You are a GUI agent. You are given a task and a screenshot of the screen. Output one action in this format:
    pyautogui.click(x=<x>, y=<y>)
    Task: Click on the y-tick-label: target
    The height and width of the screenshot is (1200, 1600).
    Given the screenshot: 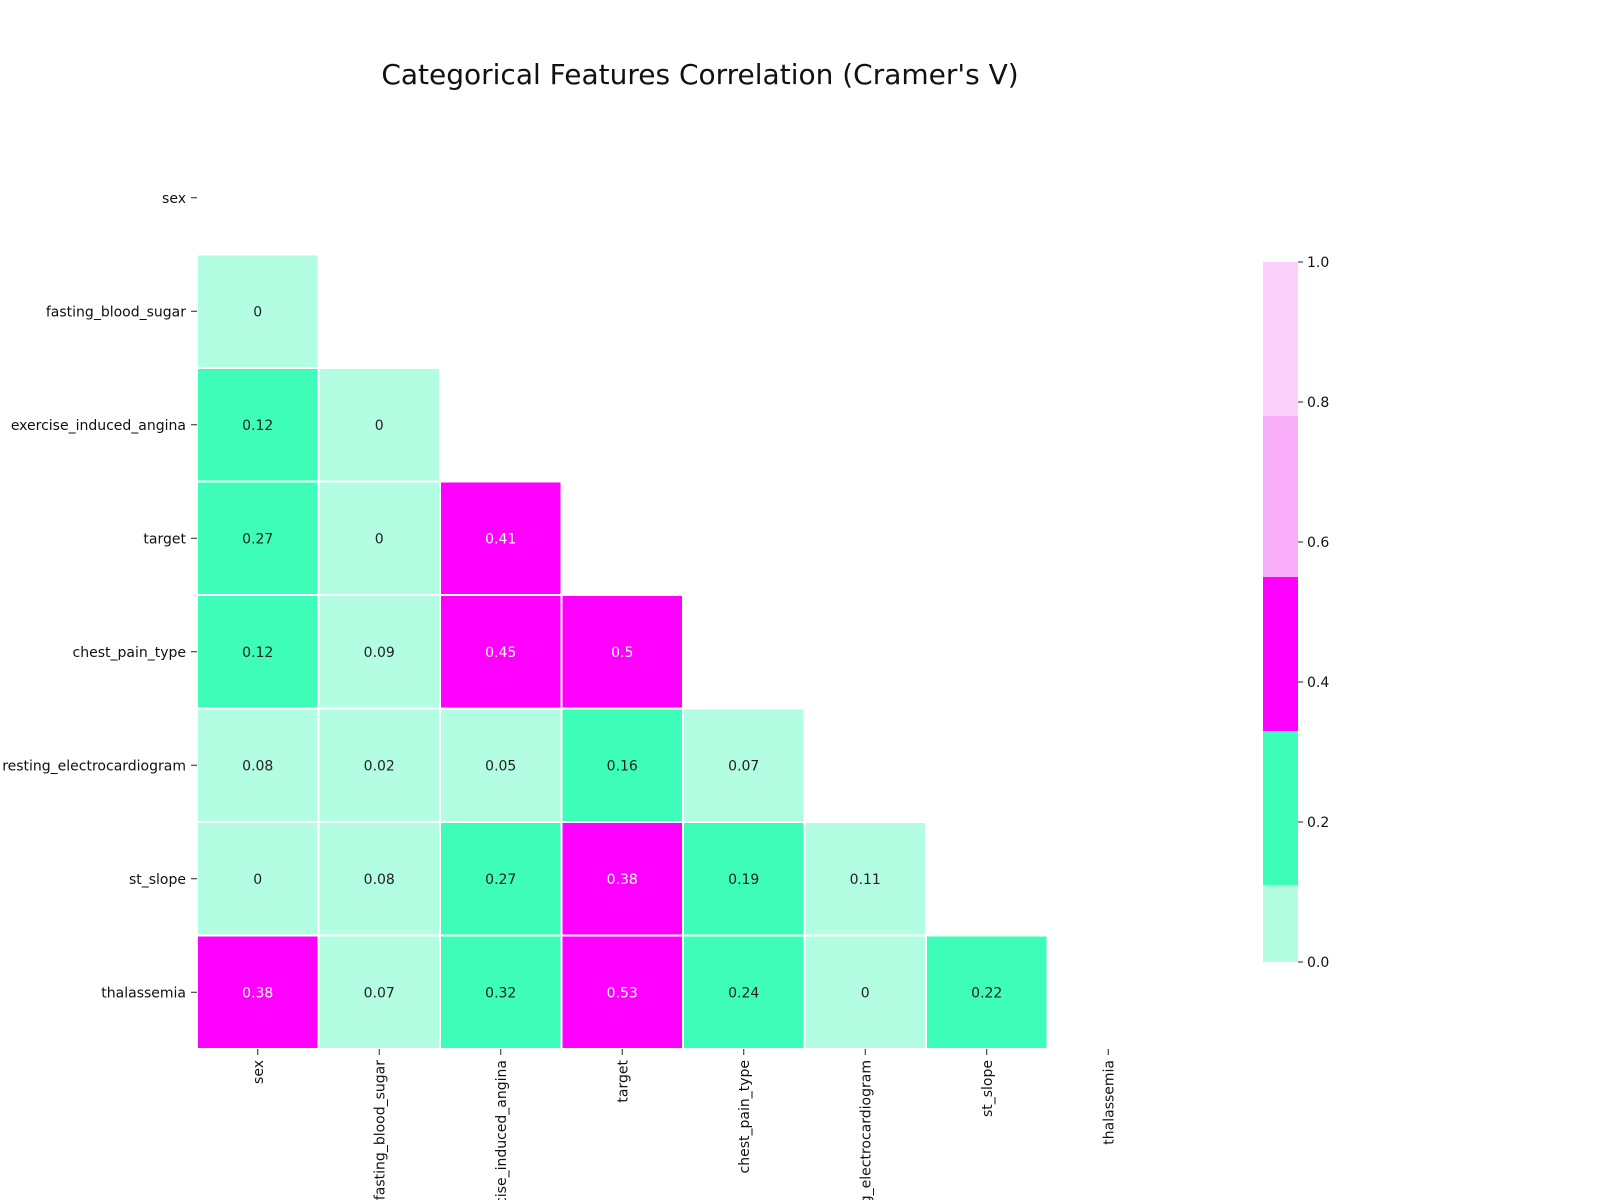 What is the action you would take?
    pyautogui.click(x=164, y=539)
    